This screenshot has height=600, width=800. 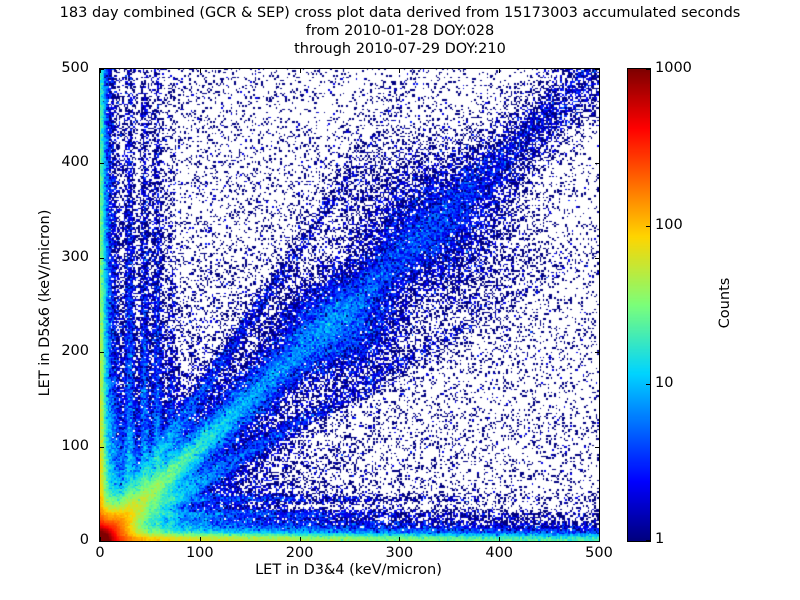 What do you see at coordinates (725, 303) in the screenshot?
I see `colorbar-title: Counts` at bounding box center [725, 303].